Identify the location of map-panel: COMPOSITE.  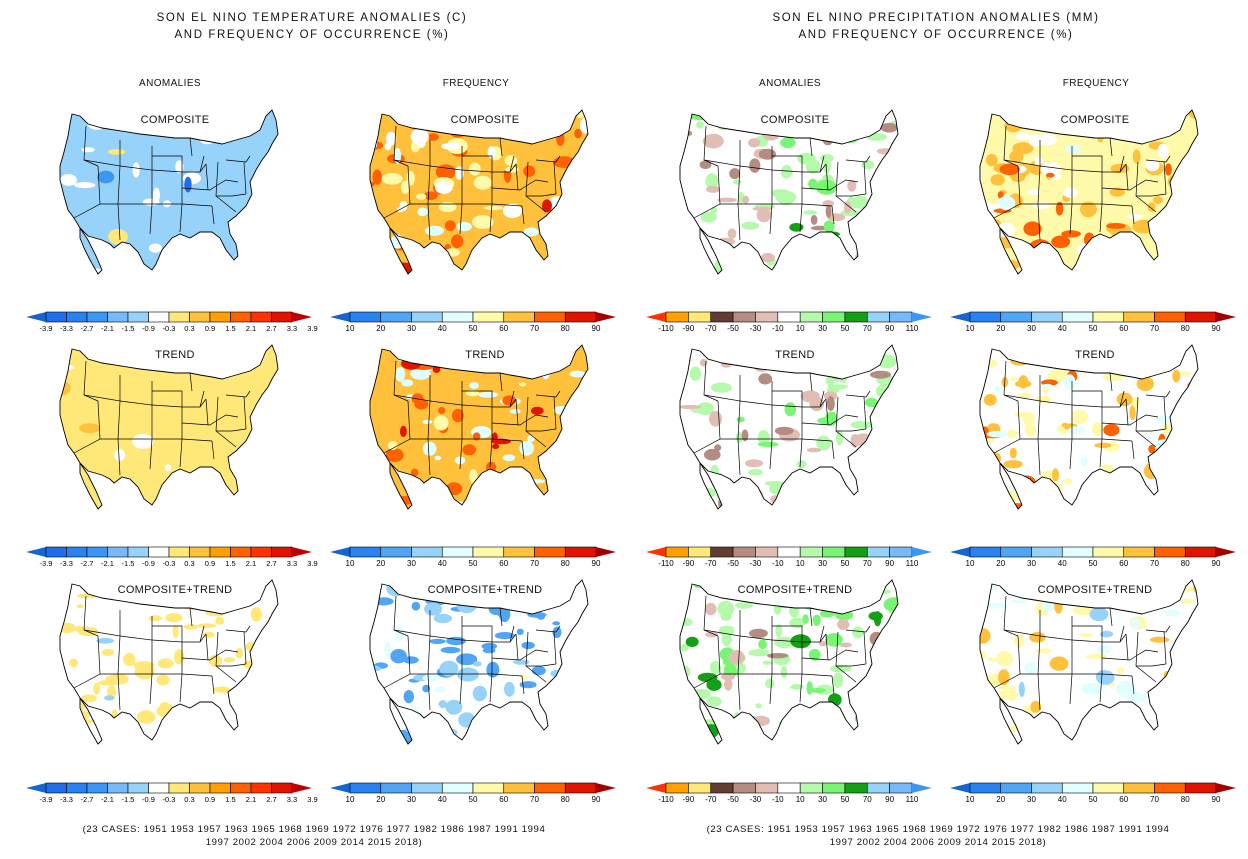
(485, 200).